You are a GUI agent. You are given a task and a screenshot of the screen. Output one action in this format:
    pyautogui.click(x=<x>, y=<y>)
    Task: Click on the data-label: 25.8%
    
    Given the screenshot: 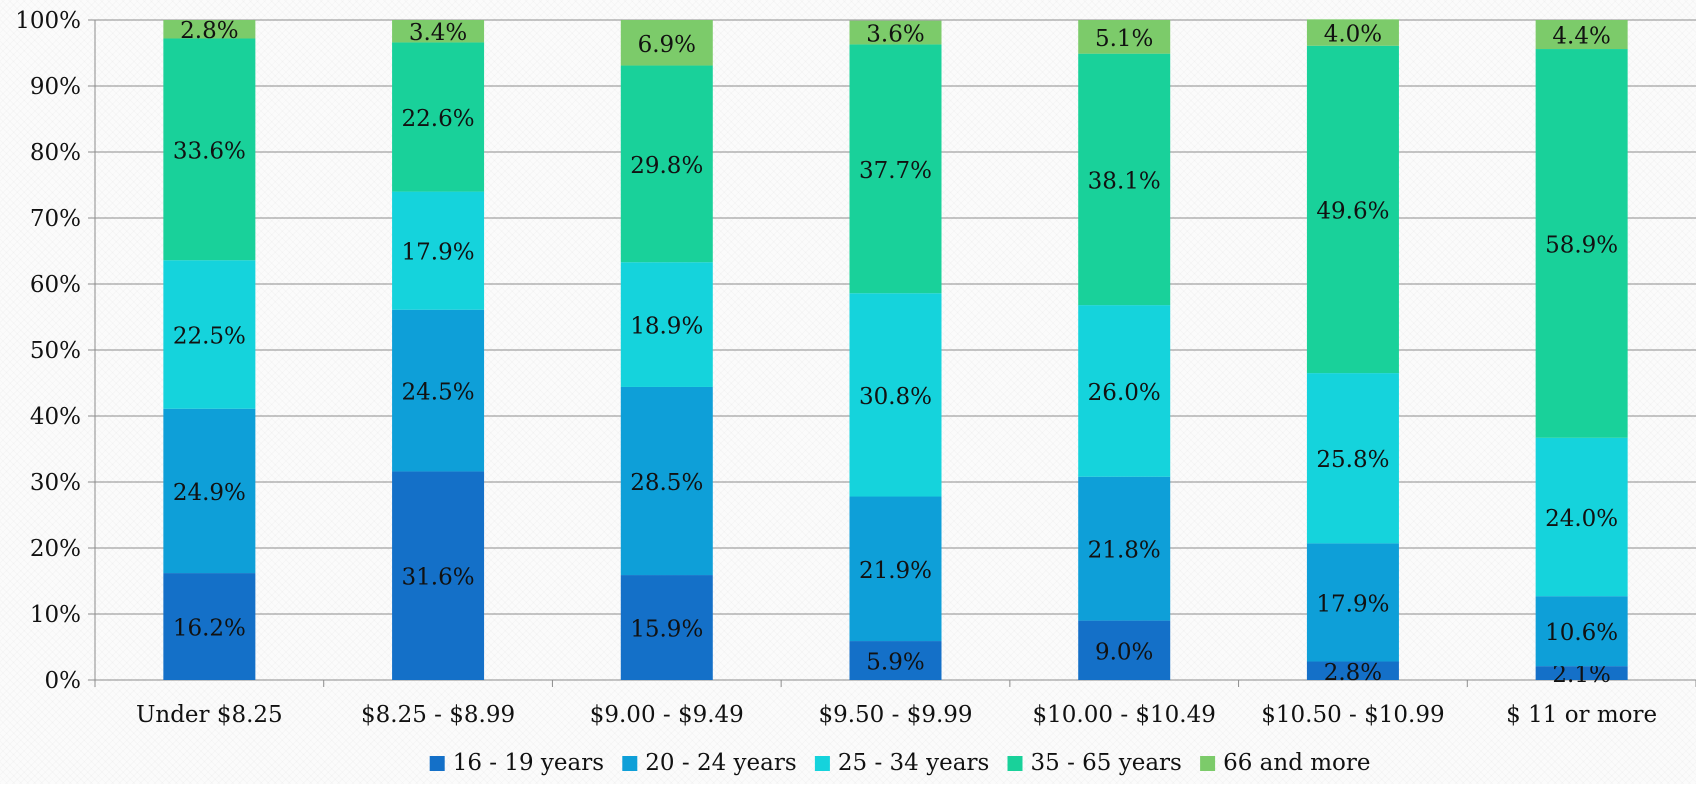 What is the action you would take?
    pyautogui.click(x=1352, y=460)
    